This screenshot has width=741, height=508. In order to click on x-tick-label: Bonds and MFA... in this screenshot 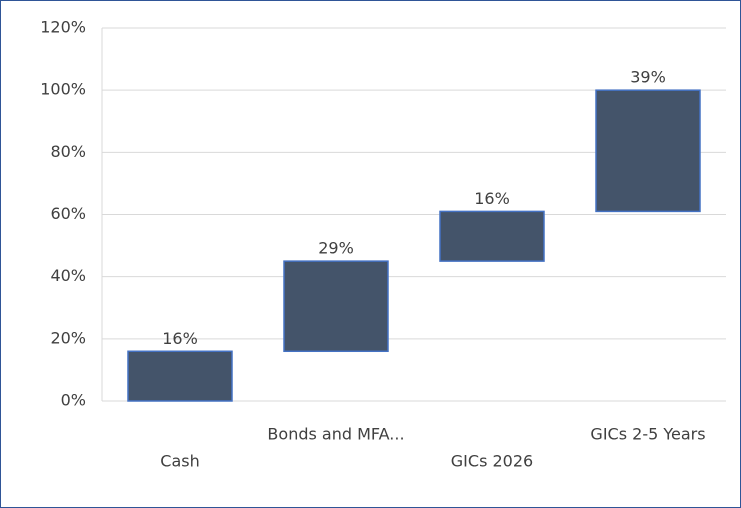, I will do `click(335, 434)`.